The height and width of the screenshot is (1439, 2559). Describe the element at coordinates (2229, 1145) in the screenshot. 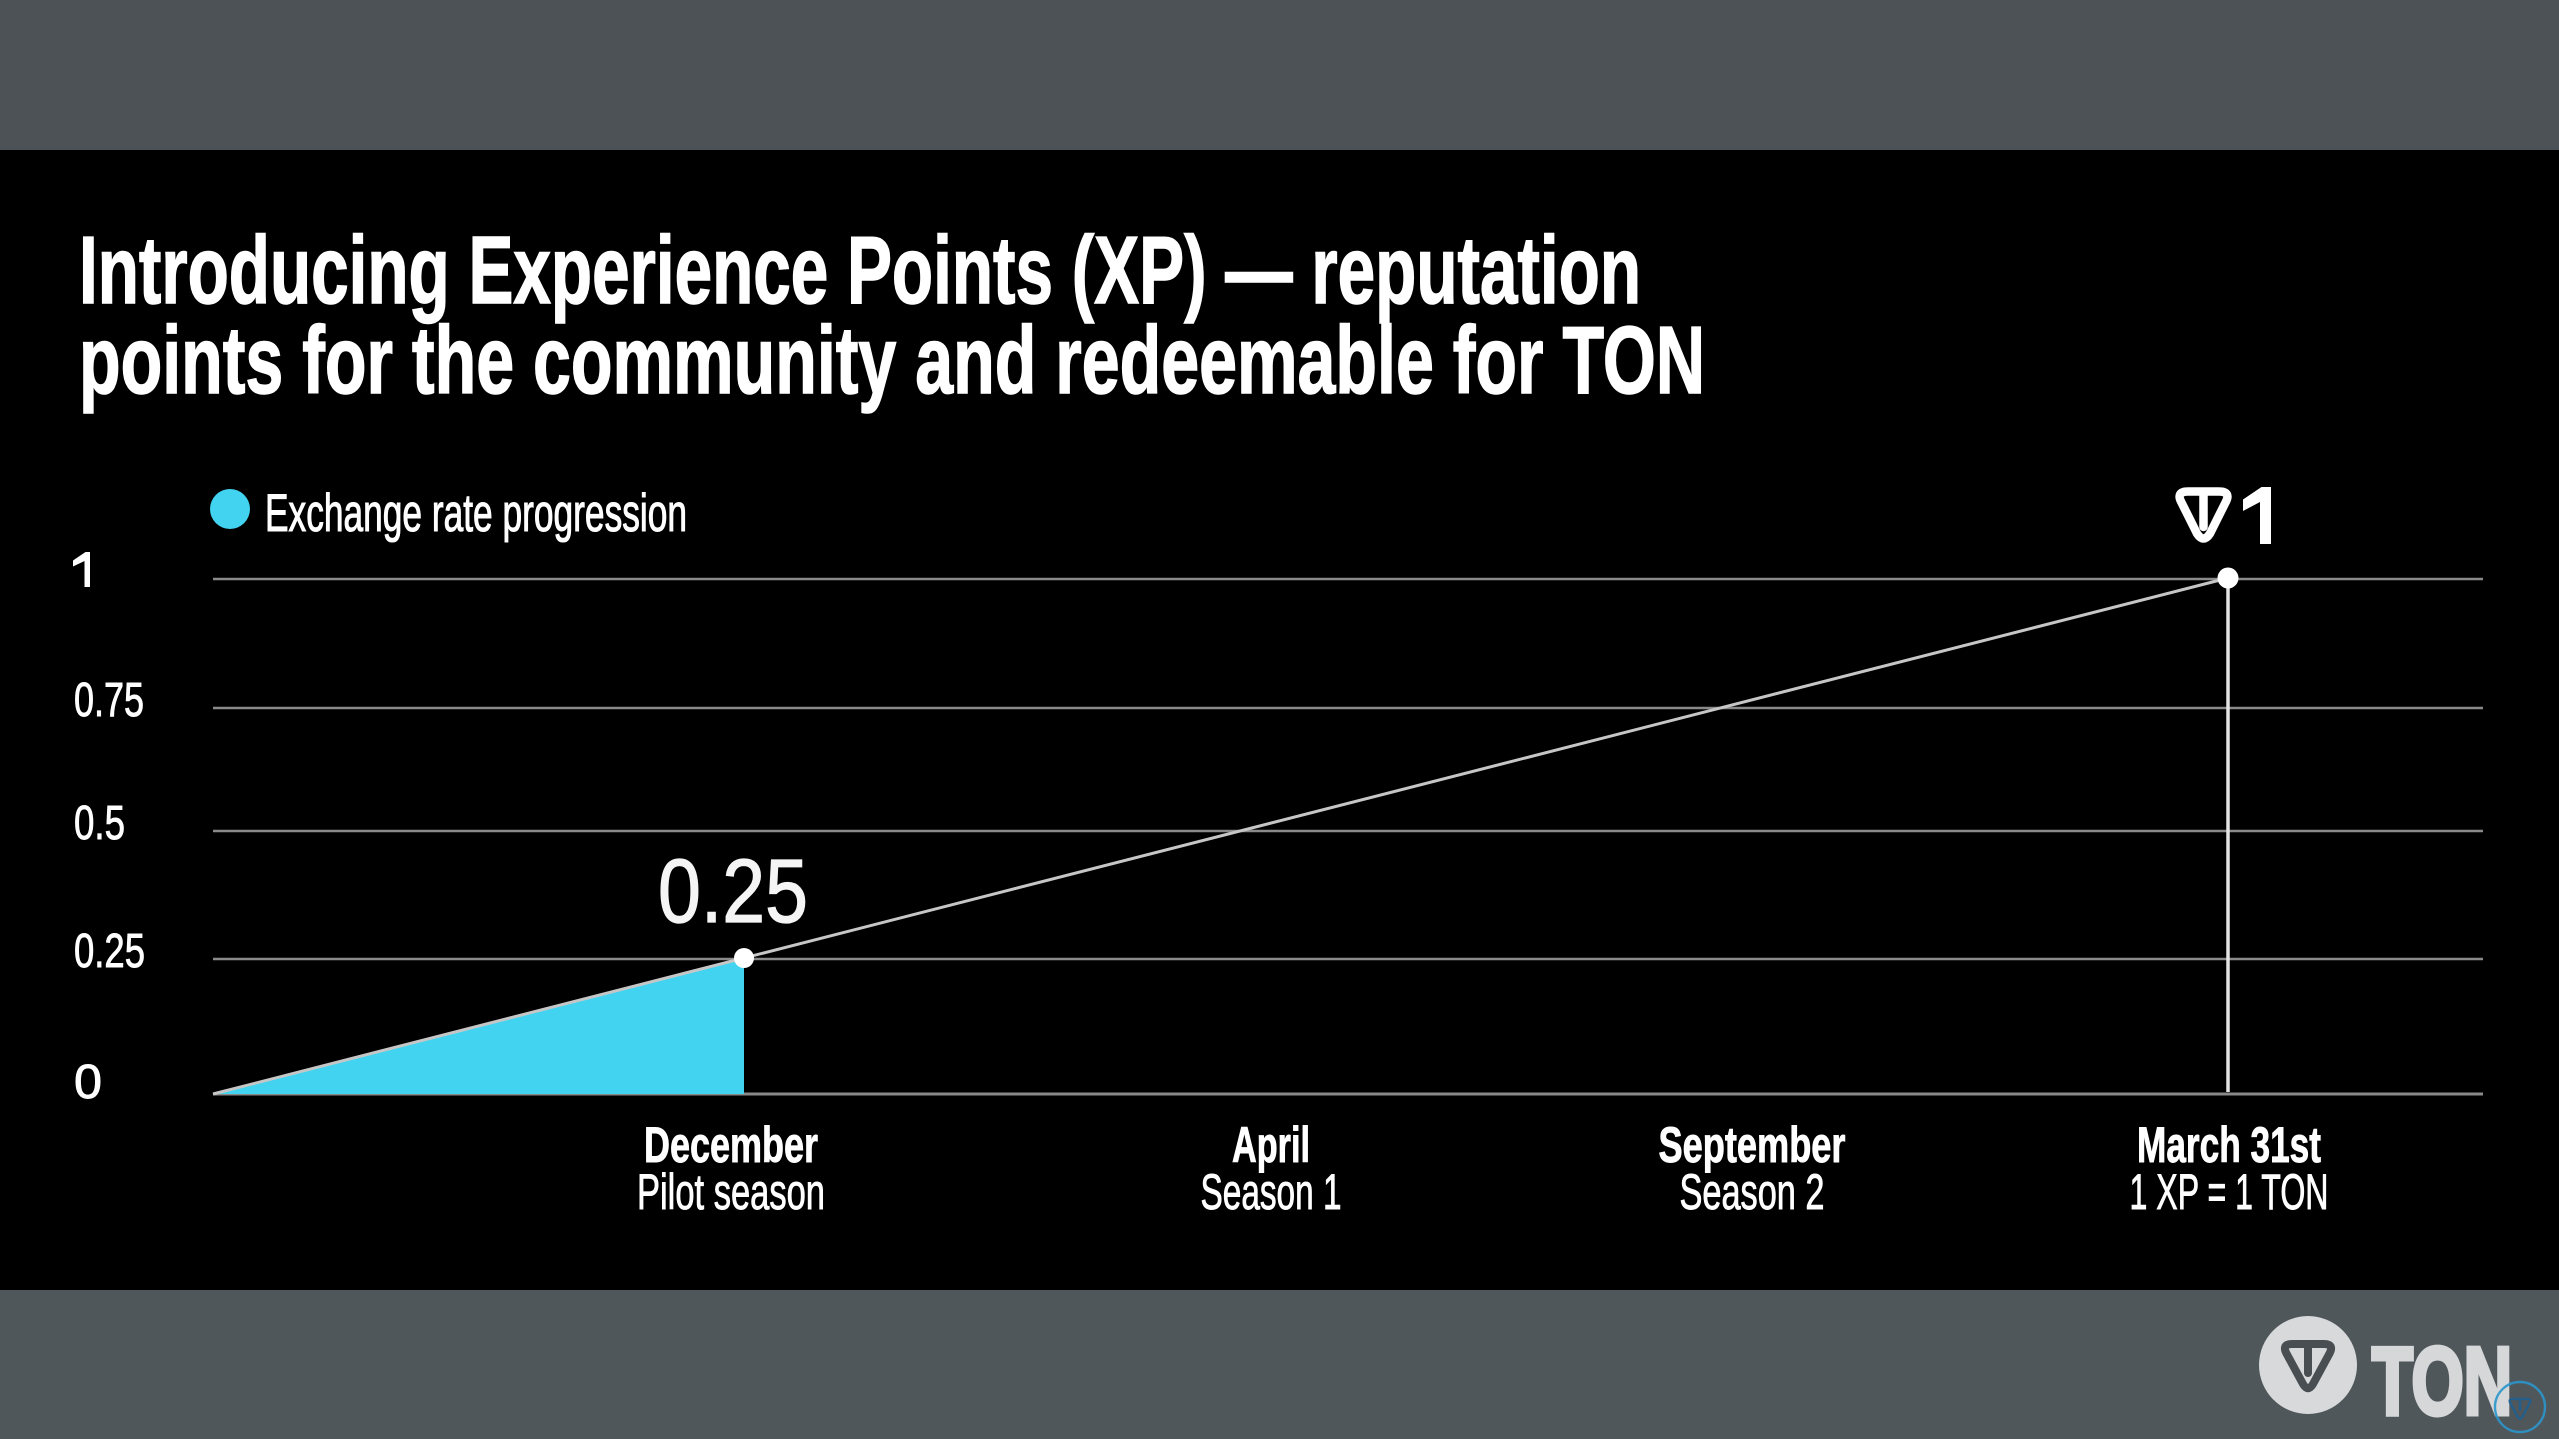

I see `svg-text: March 31st` at that location.